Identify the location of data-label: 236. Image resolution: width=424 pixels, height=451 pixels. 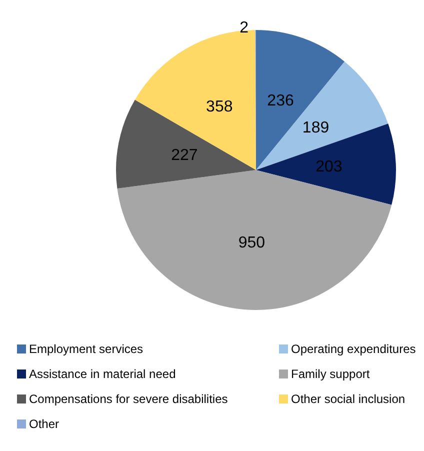
(280, 101).